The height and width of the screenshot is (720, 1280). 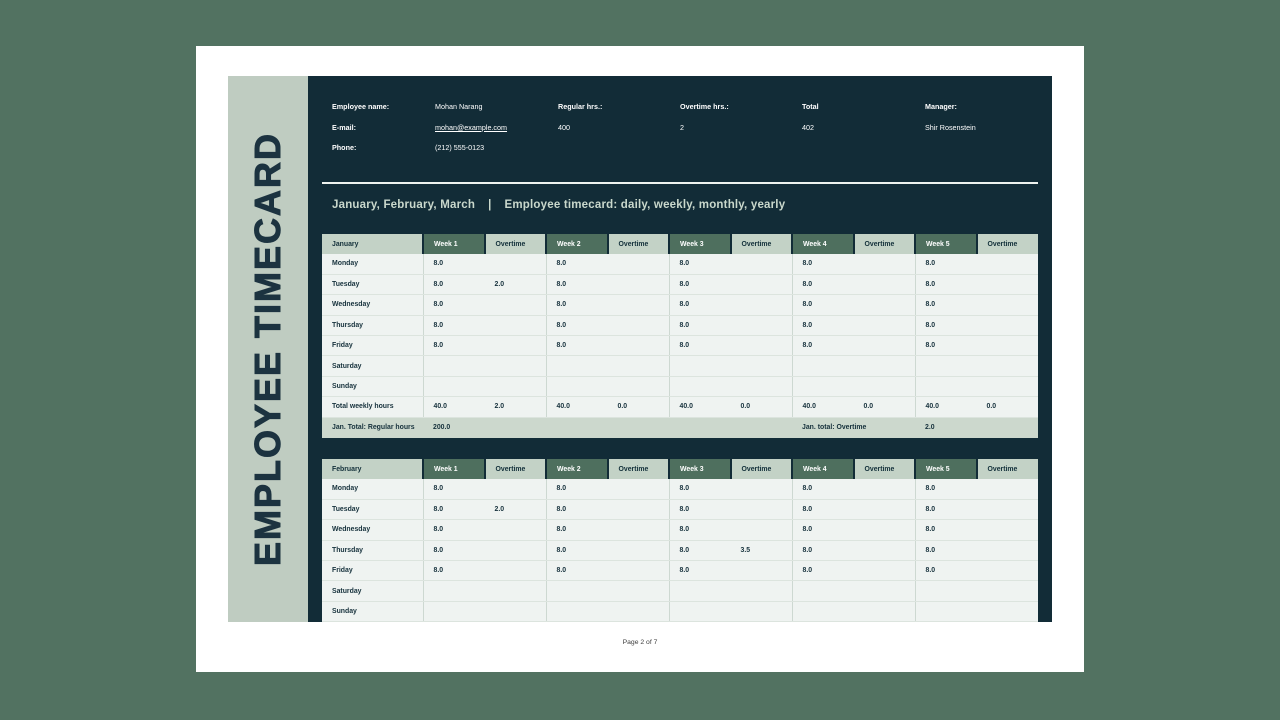 I want to click on total-spacer, so click(x=1007, y=427).